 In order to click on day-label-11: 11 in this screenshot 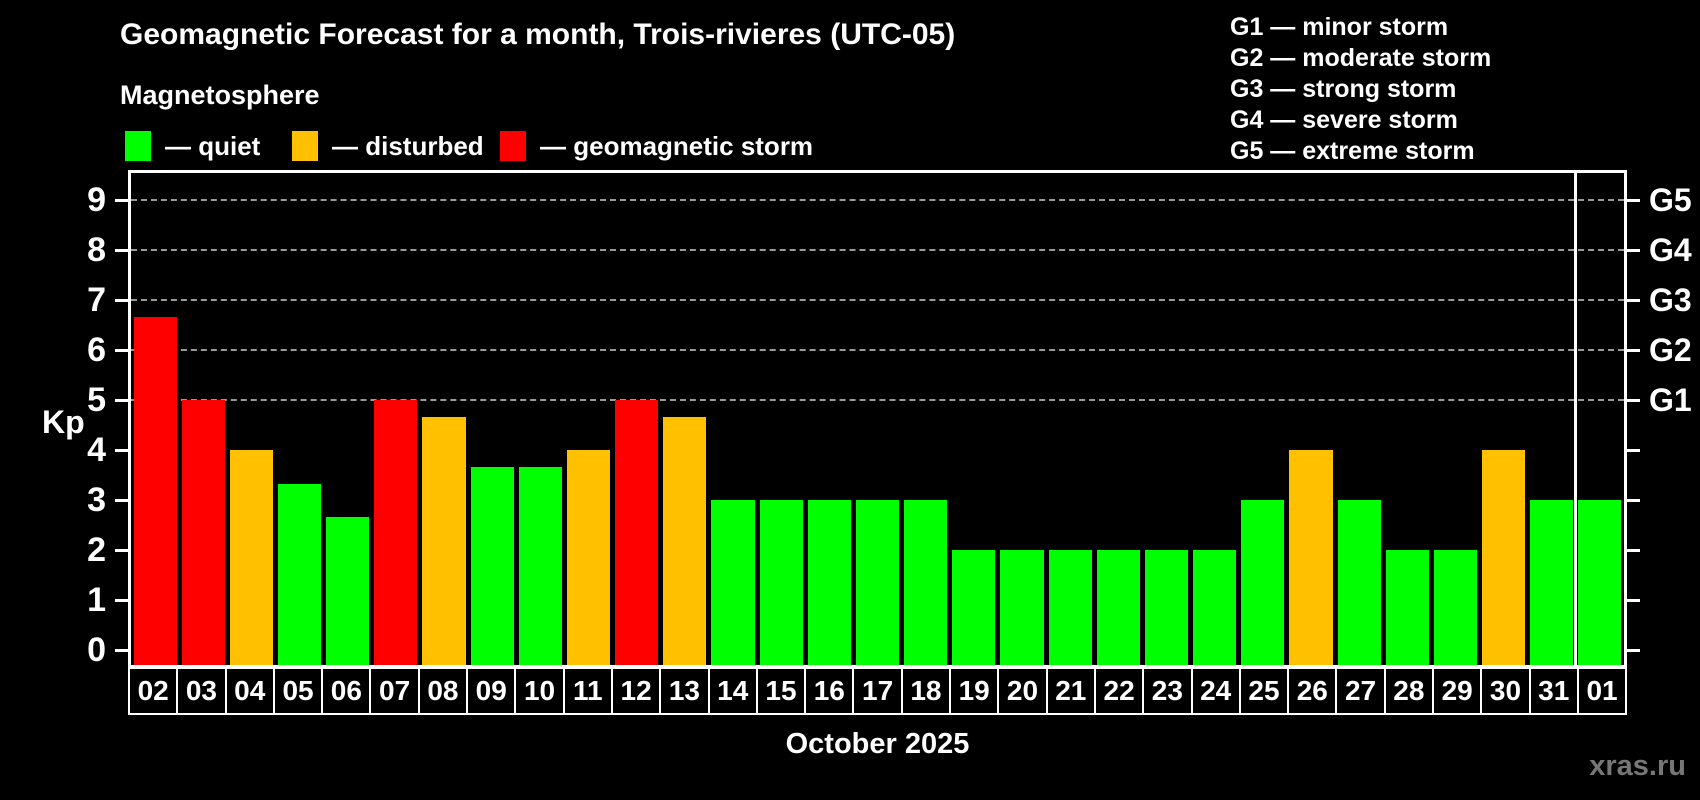, I will do `click(587, 691)`.